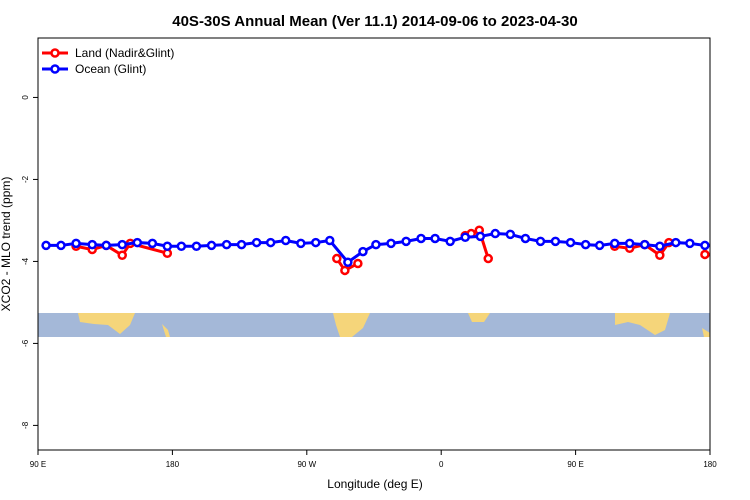 The width and height of the screenshot is (750, 500). I want to click on y-tick-label: 0, so click(25, 97).